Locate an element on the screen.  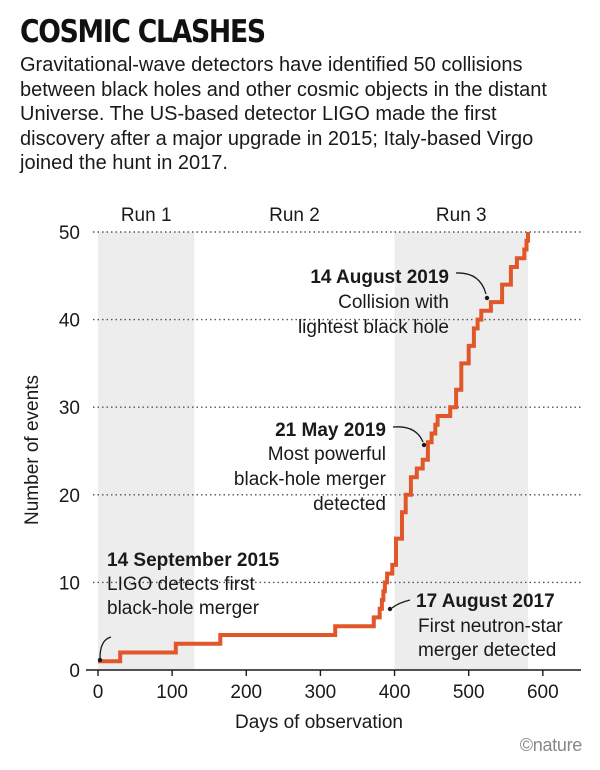
y-tick-10: 10 is located at coordinates (69, 583).